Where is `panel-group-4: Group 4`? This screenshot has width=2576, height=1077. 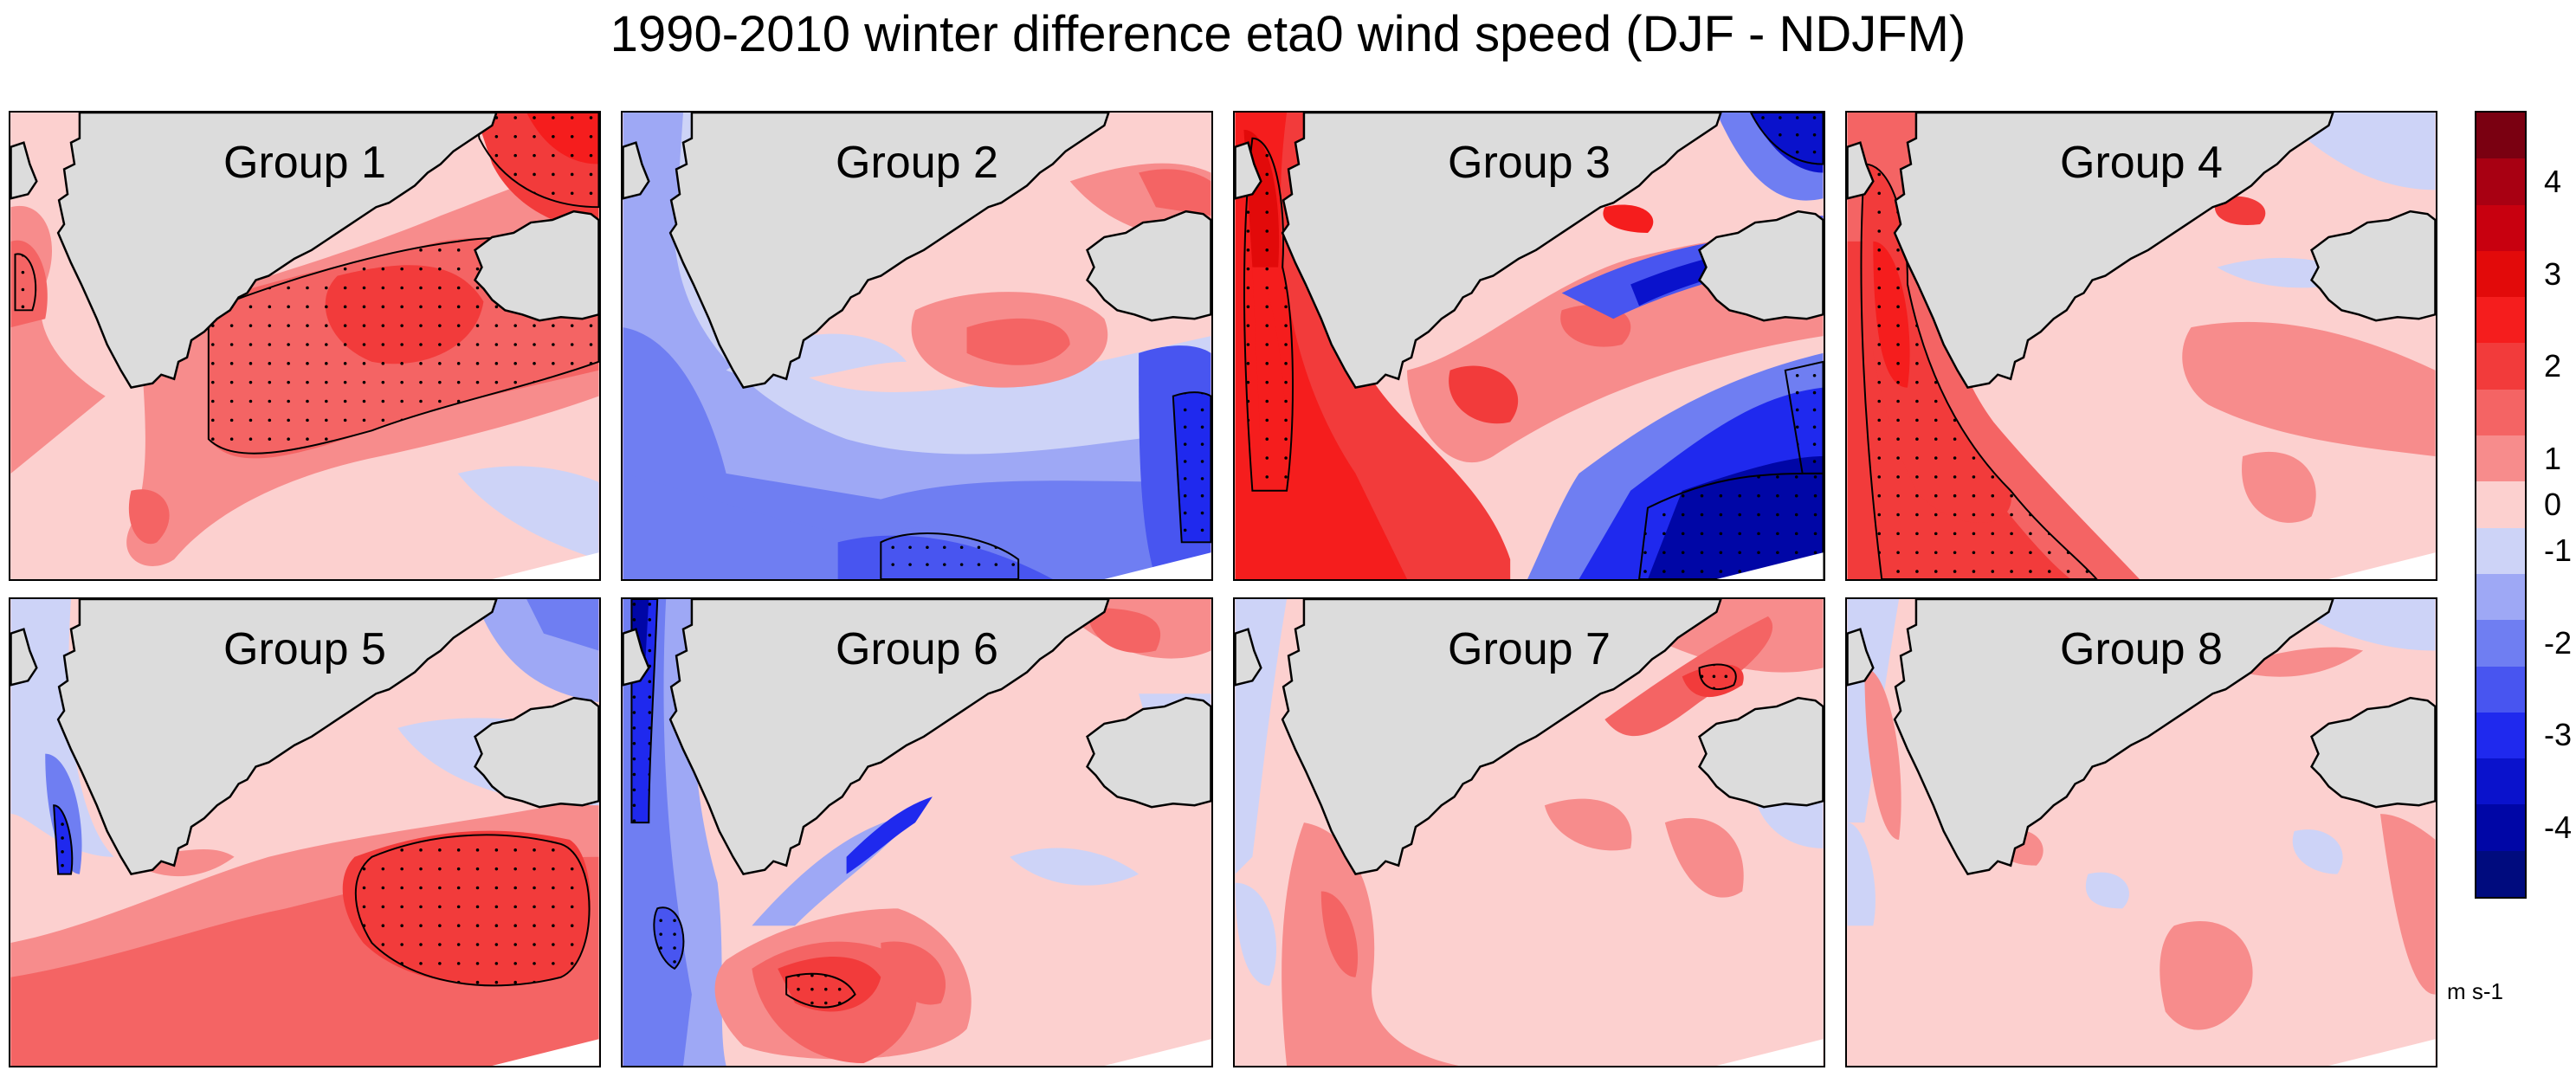 panel-group-4: Group 4 is located at coordinates (2141, 346).